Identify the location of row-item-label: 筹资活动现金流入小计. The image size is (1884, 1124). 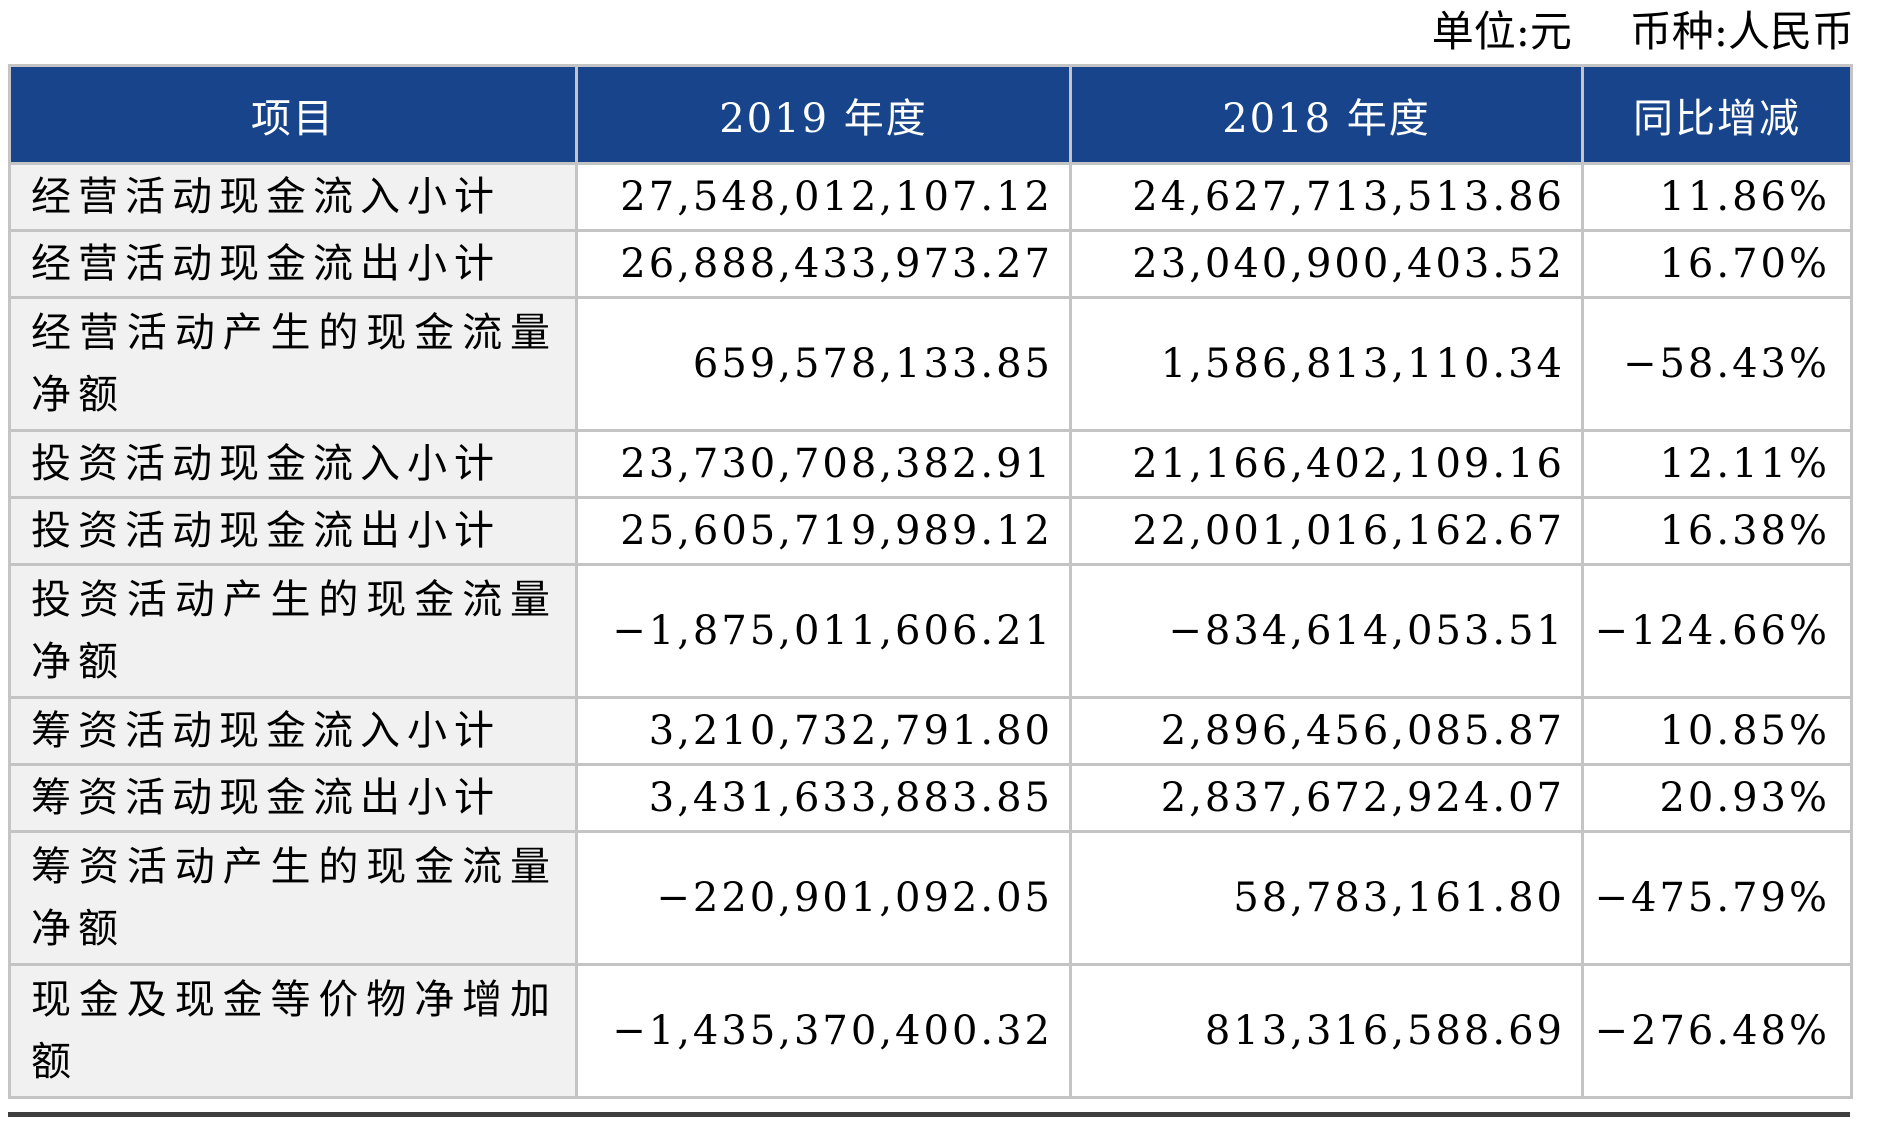
(293, 731).